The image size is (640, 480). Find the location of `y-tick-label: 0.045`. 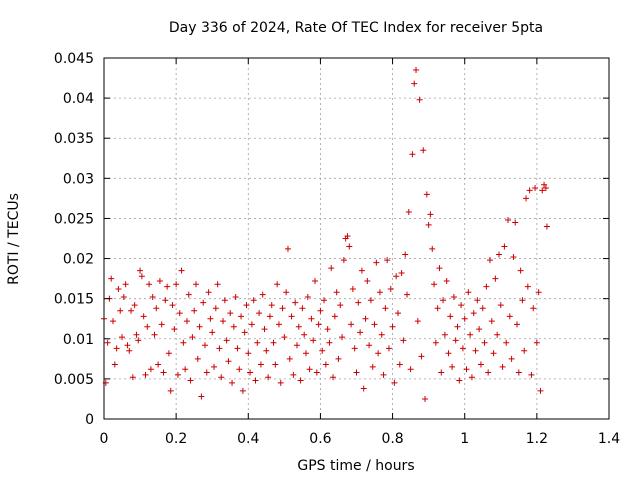

y-tick-label: 0.045 is located at coordinates (74, 59).